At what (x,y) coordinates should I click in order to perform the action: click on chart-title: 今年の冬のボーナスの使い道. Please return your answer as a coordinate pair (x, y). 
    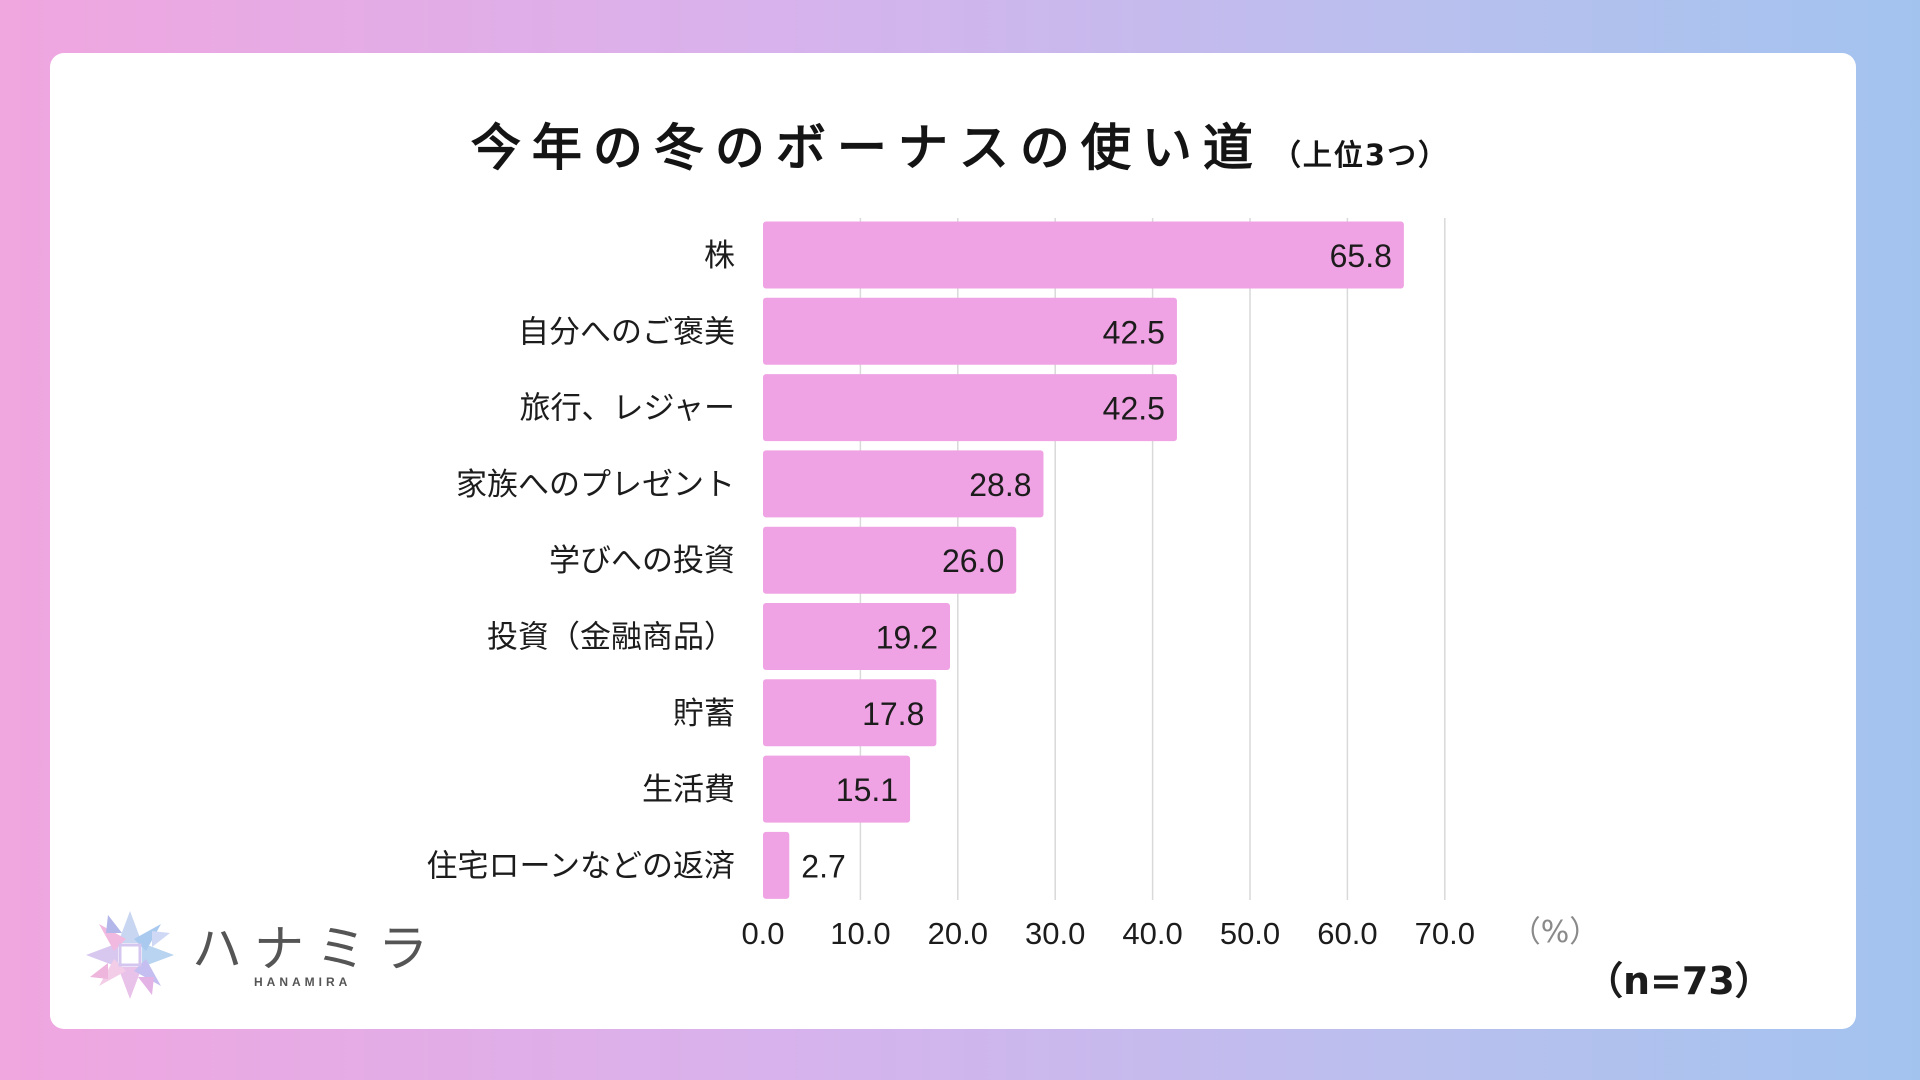
    Looking at the image, I should click on (867, 148).